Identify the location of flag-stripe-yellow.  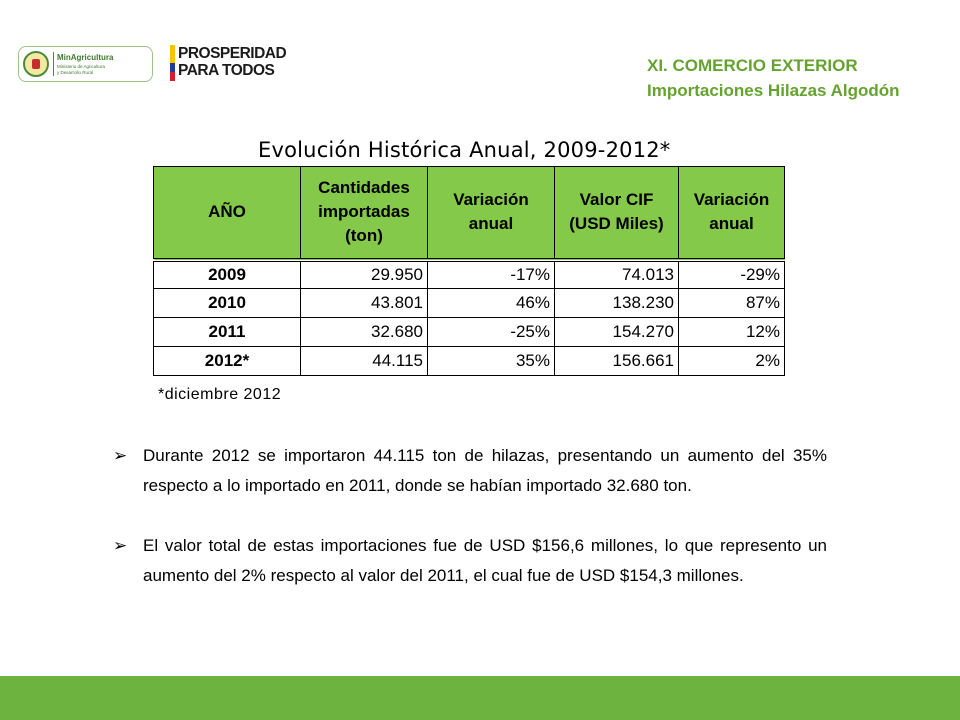
(172, 54).